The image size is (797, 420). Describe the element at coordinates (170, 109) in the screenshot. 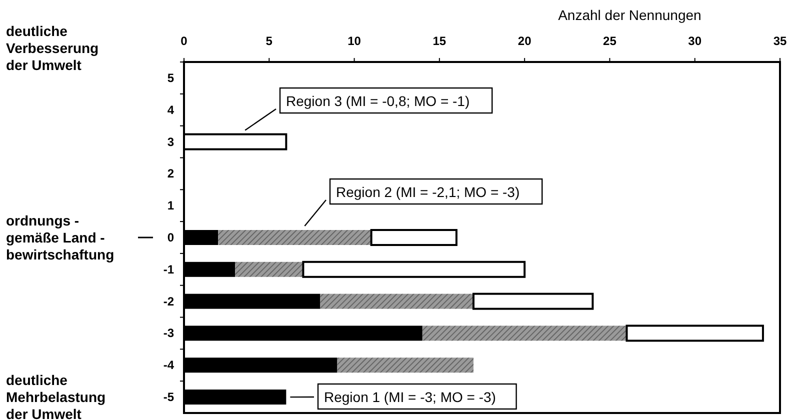

I see `y-tick-label: 4` at that location.